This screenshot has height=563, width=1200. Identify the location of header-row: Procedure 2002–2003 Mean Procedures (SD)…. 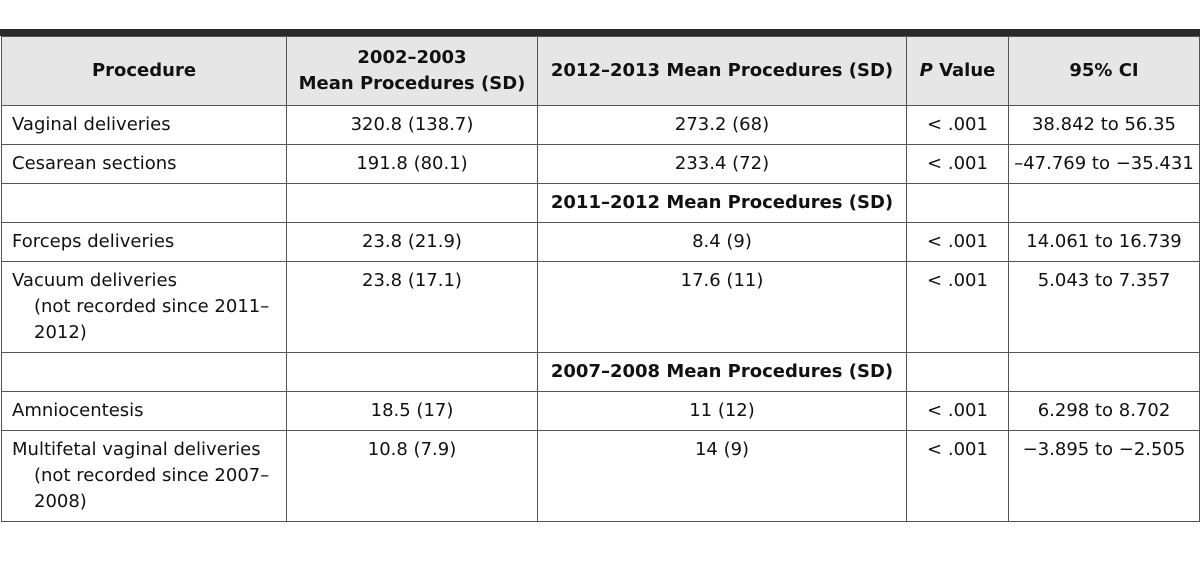
(600, 71).